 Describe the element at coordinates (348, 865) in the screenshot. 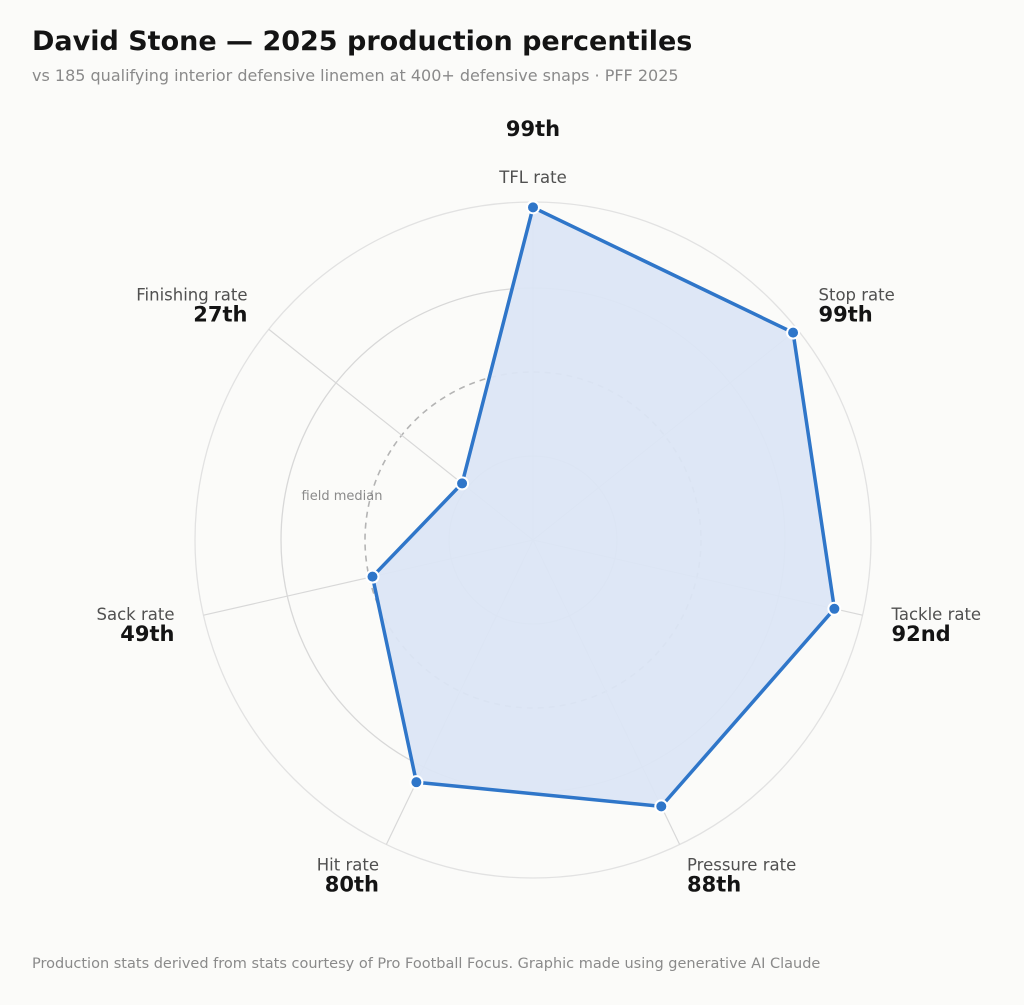

I see `axis-name-label: Hit rate` at that location.